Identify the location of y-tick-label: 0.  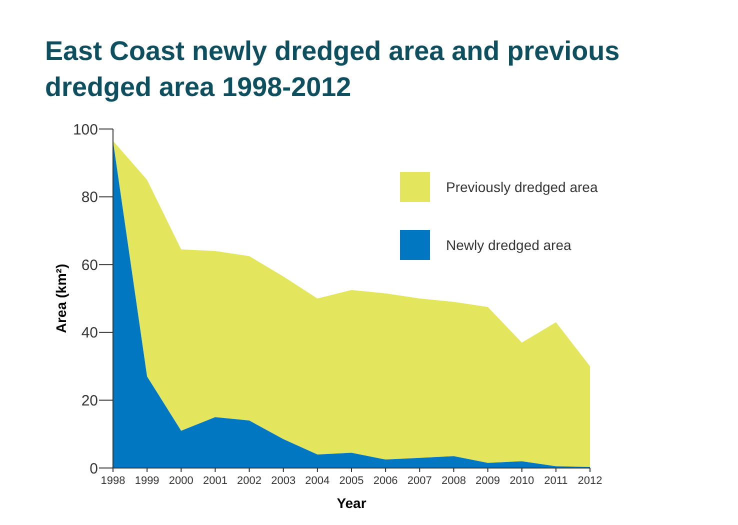
(94, 469).